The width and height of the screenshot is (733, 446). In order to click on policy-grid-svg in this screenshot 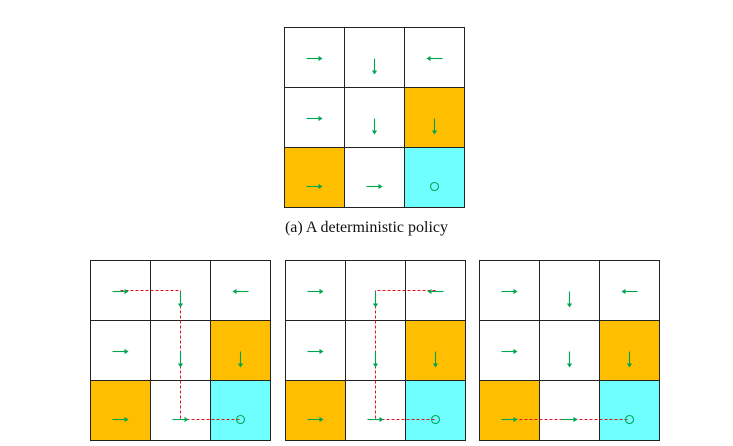, I will do `click(374, 117)`.